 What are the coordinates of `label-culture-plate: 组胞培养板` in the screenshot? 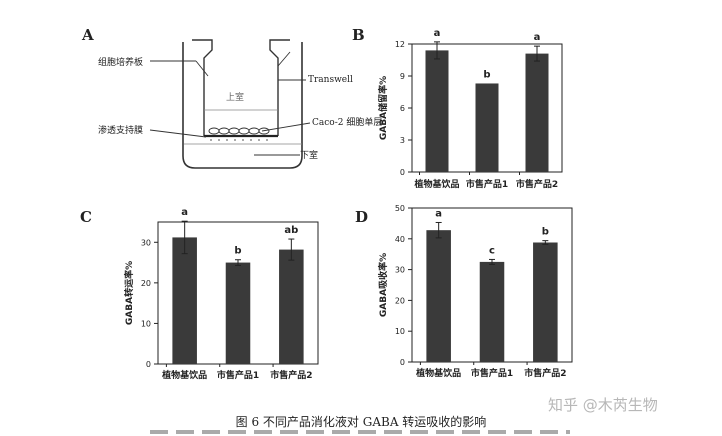 It's located at (120, 62).